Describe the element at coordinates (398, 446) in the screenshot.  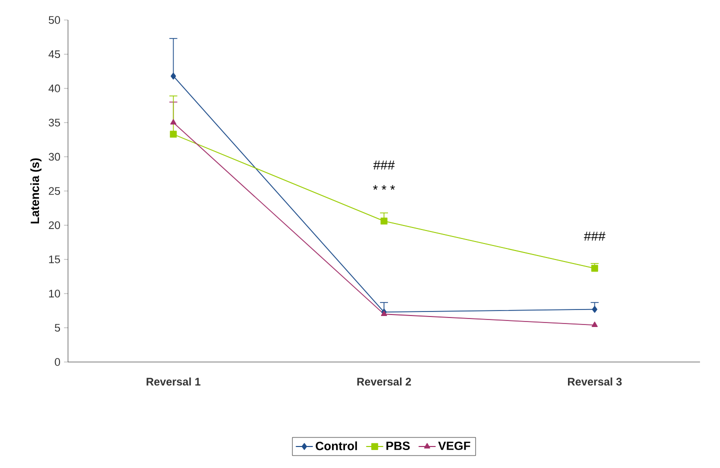
I see `legend-label: PBS` at that location.